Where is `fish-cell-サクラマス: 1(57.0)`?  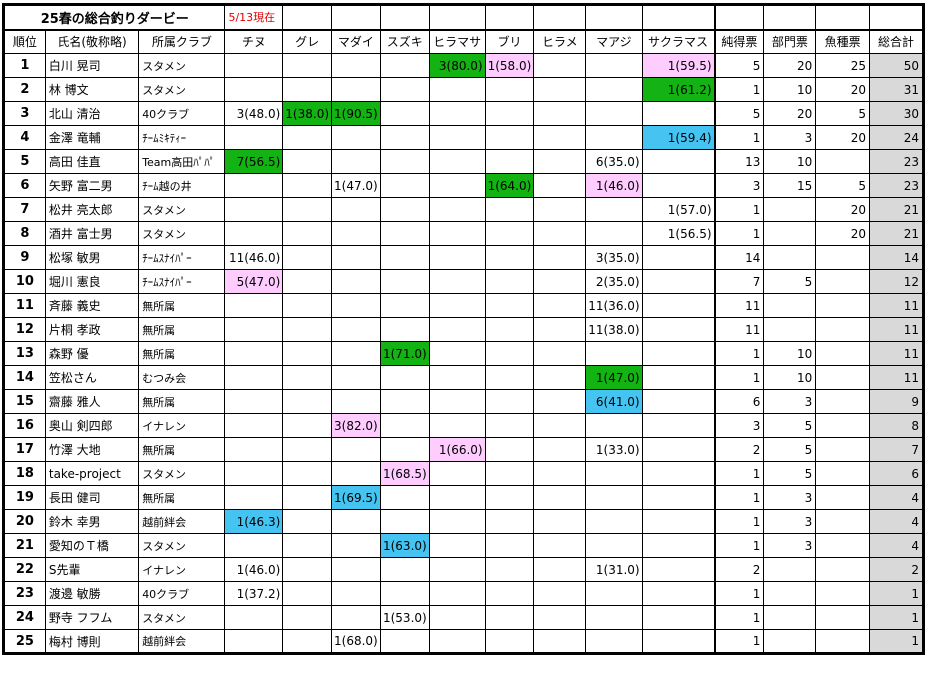
fish-cell-サクラマス: 1(57.0) is located at coordinates (678, 209).